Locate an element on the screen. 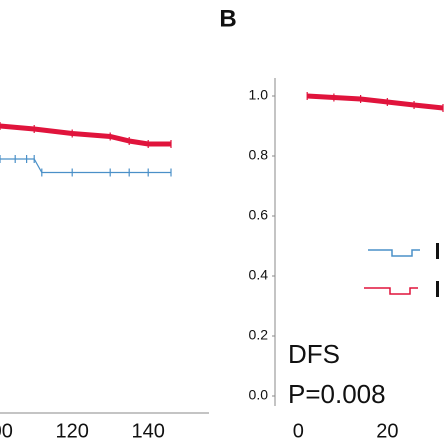 The width and height of the screenshot is (444, 444). y-tick-label: 0.6 is located at coordinates (259, 215).